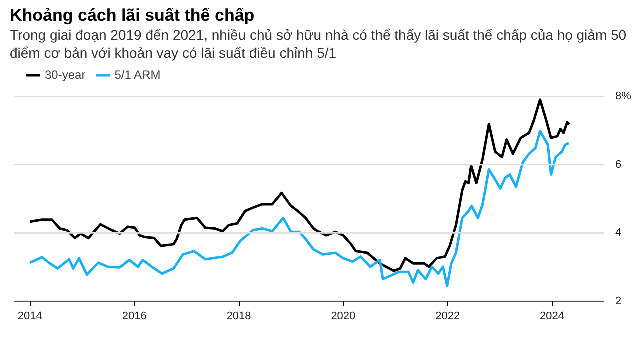 This screenshot has width=639, height=345. Describe the element at coordinates (619, 164) in the screenshot. I see `y-tick-label: 6` at that location.